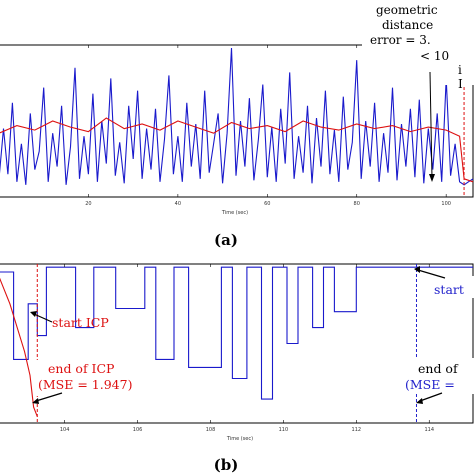  I want to click on right-start-arrowhead, so click(417, 269).